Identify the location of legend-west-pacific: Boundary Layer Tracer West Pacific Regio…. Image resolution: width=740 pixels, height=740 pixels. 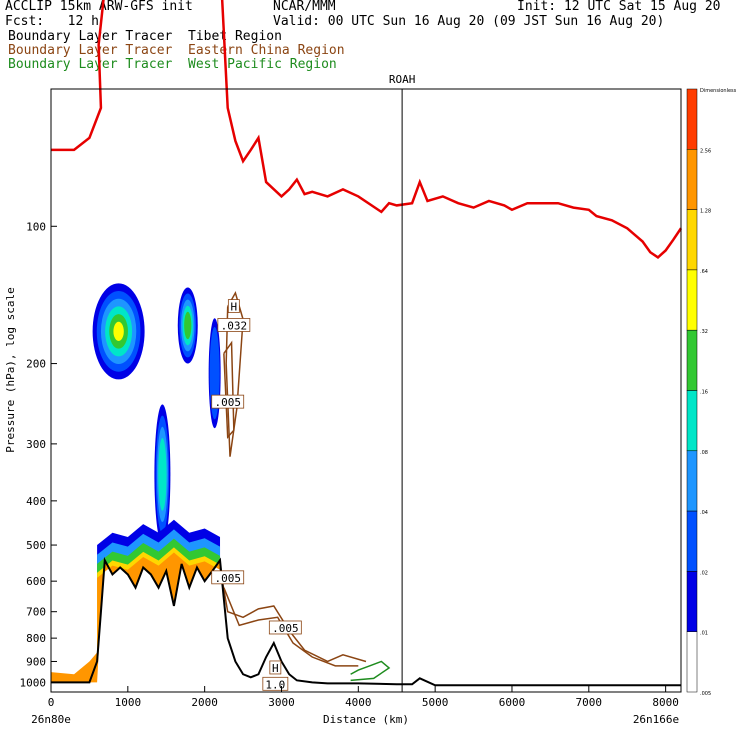
(172, 64).